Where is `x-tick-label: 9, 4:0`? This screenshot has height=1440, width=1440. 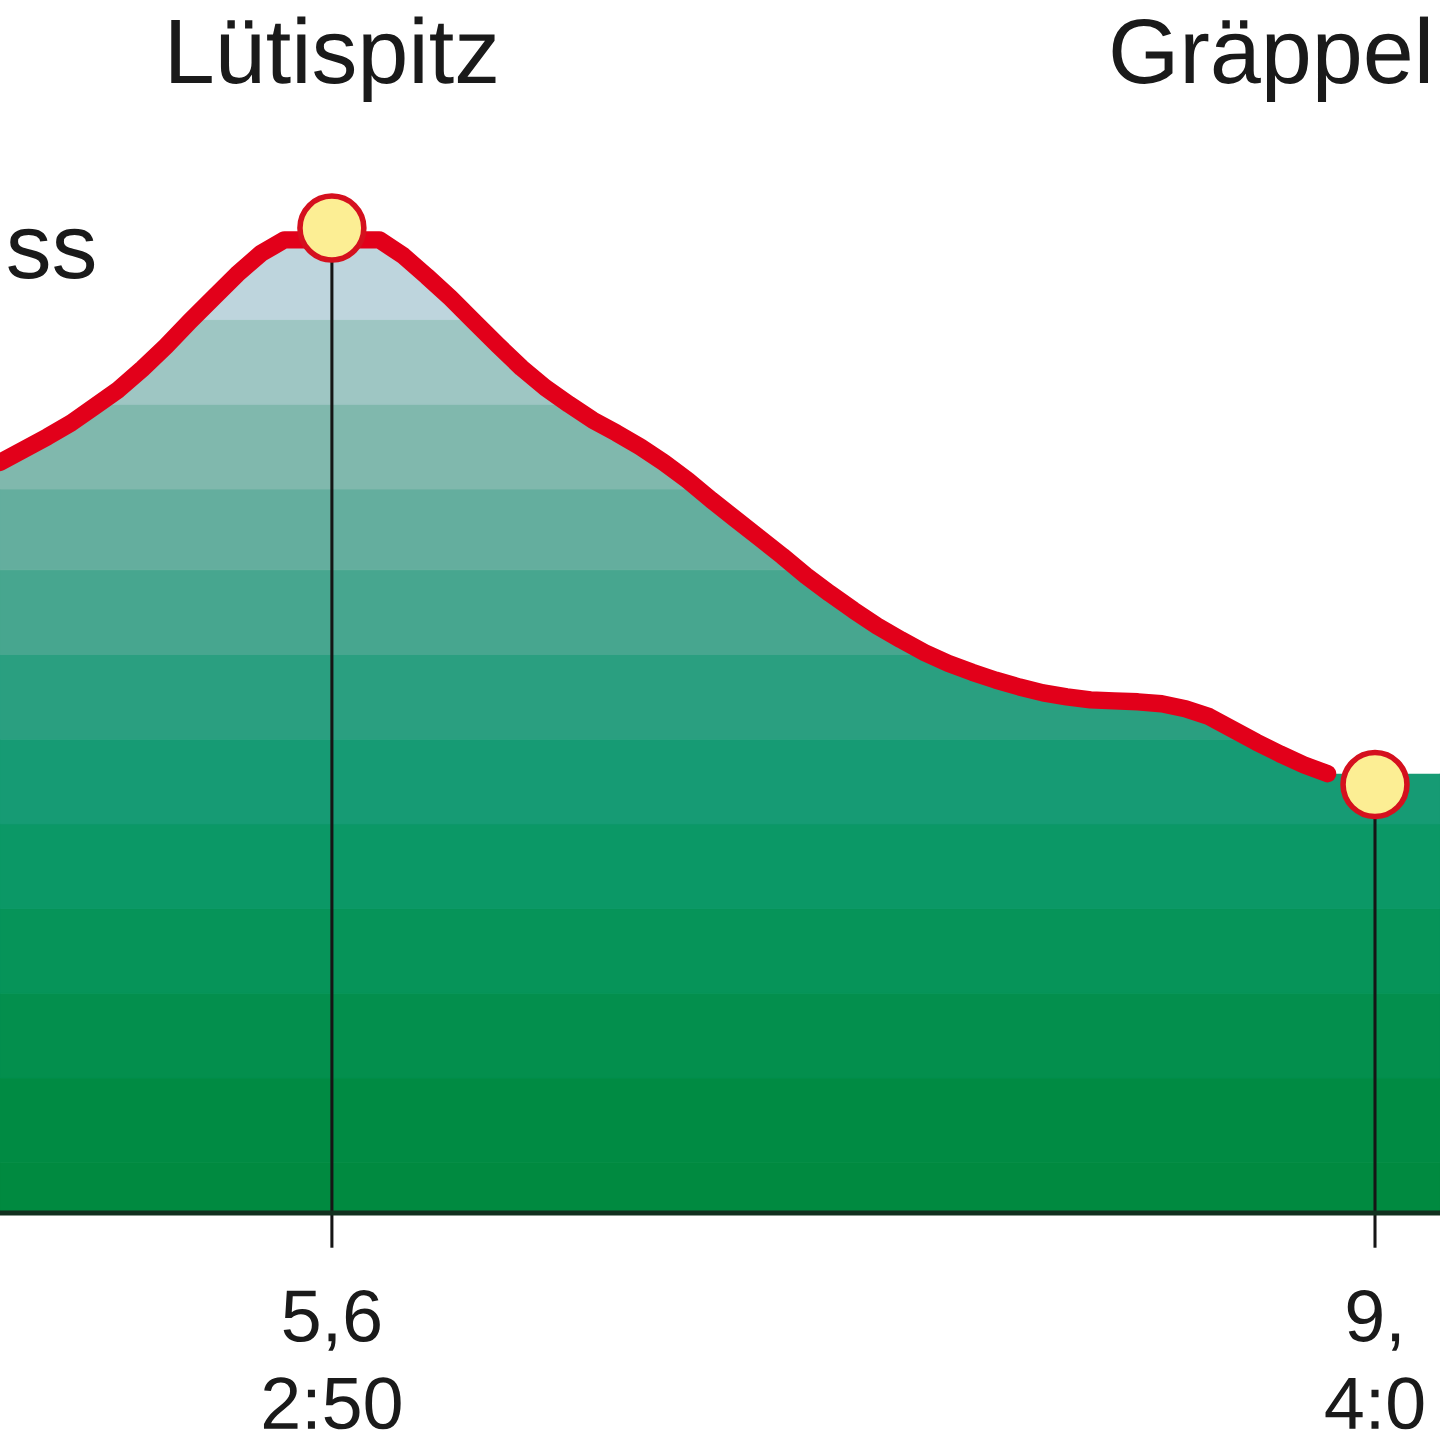
x-tick-label: 9, 4:0 is located at coordinates (1374, 1359).